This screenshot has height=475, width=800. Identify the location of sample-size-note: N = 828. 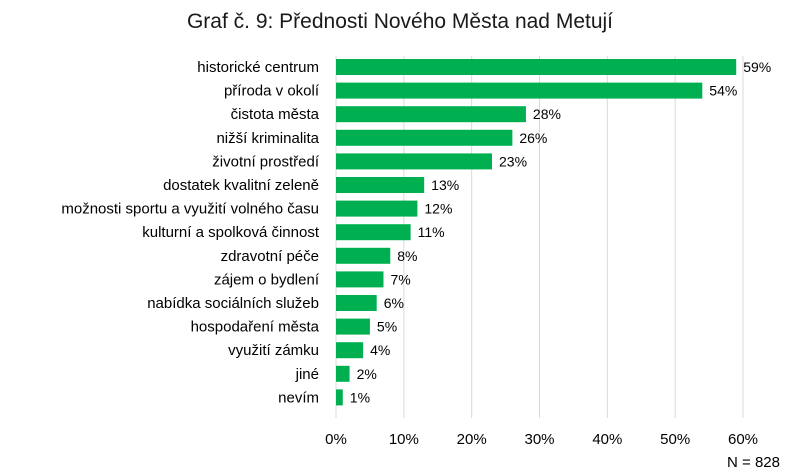
(753, 462).